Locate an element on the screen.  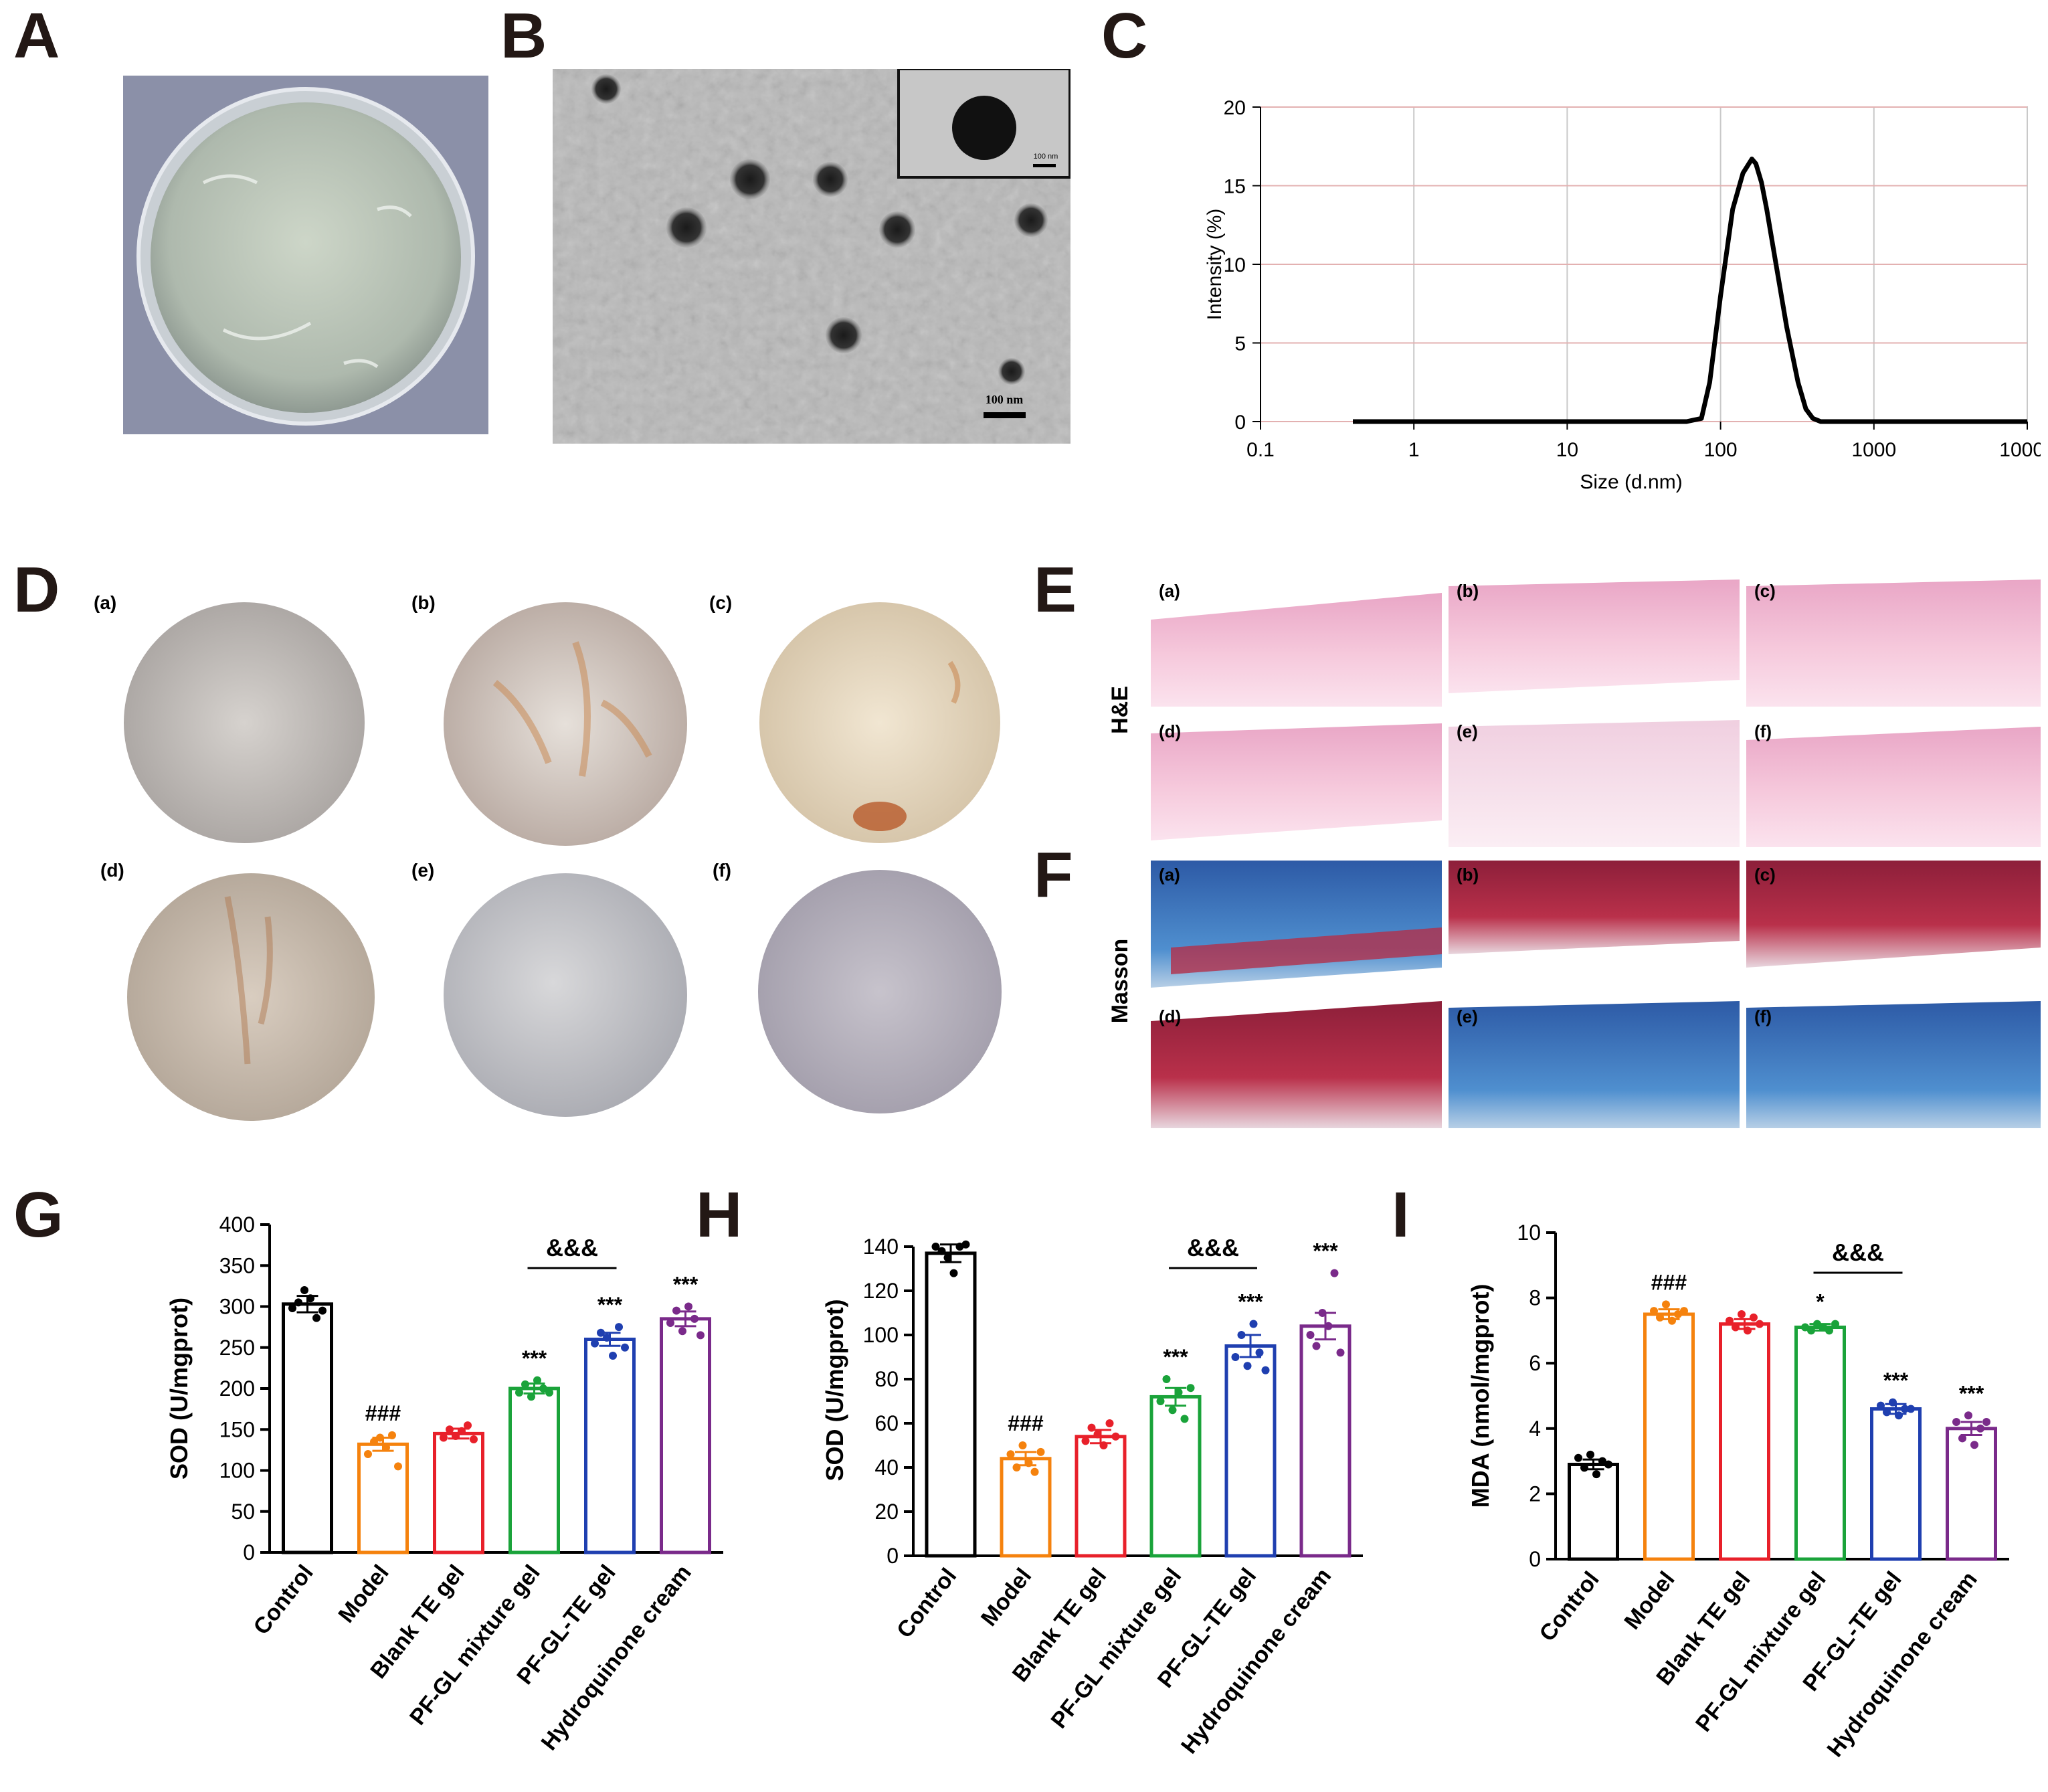
x-tick-label: 0.1 is located at coordinates (1260, 450).